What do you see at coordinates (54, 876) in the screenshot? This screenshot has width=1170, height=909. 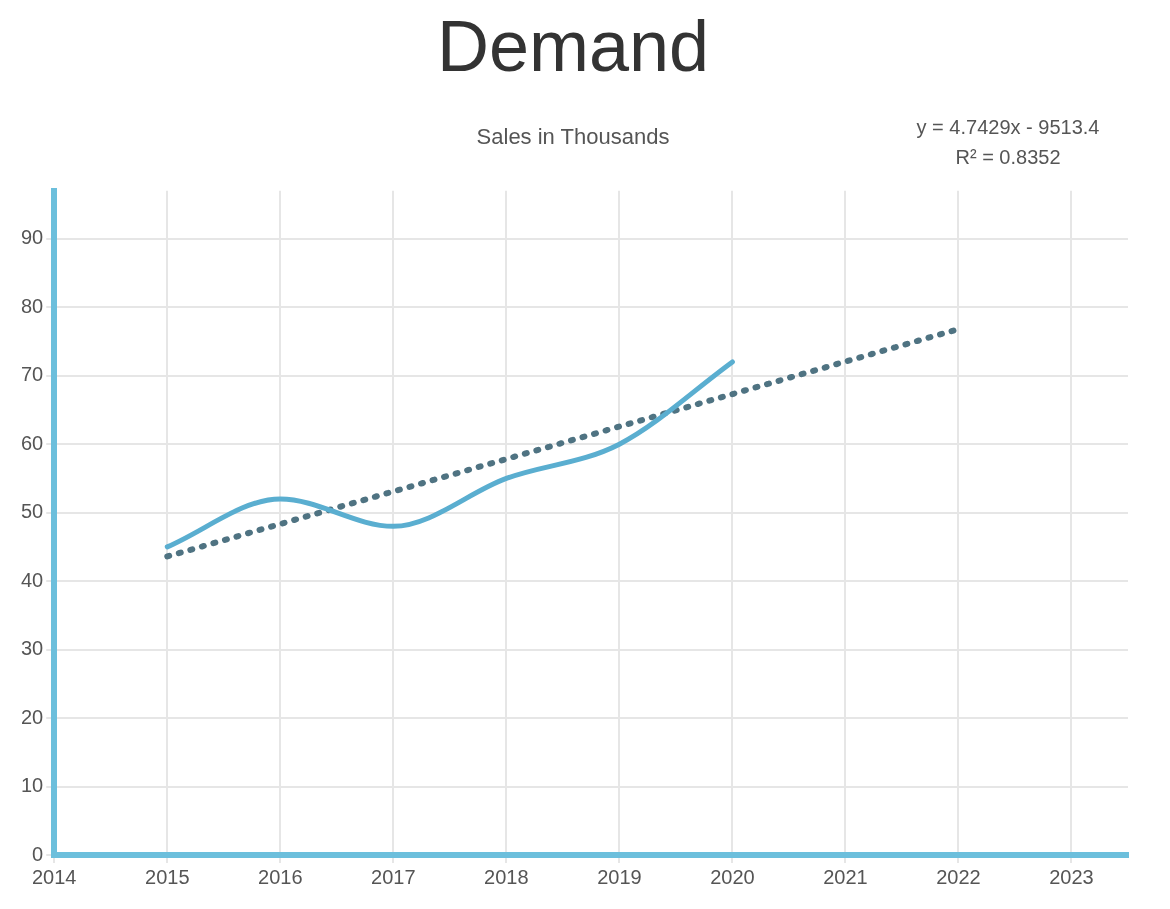 I see `x-tick-label: 2014` at bounding box center [54, 876].